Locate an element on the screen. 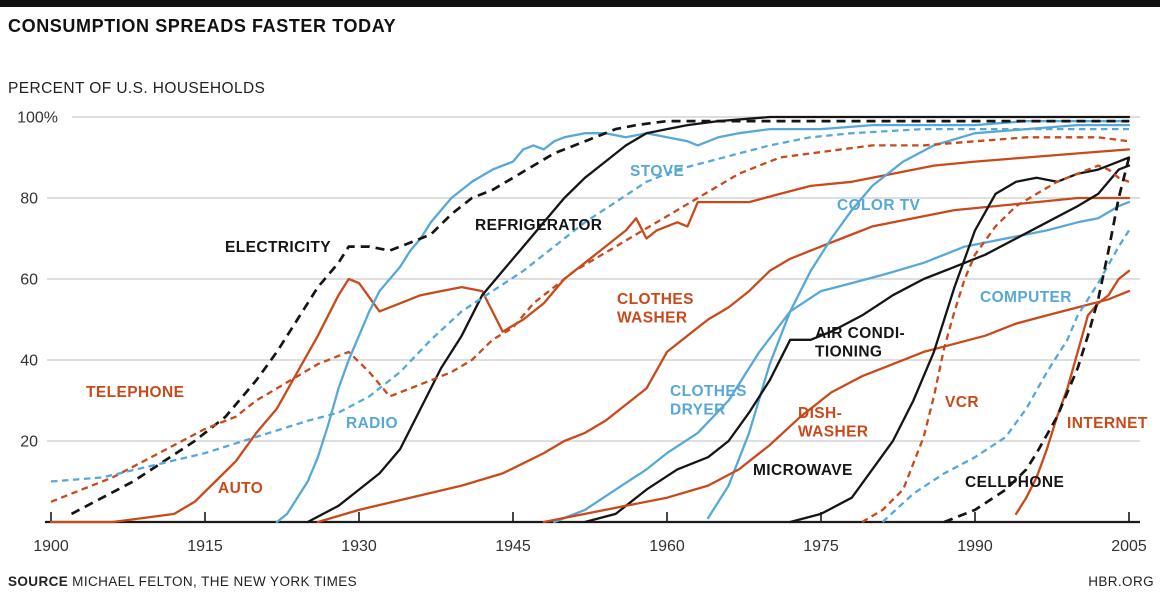 The image size is (1160, 614). y-tick-label-80: 80 is located at coordinates (29, 199).